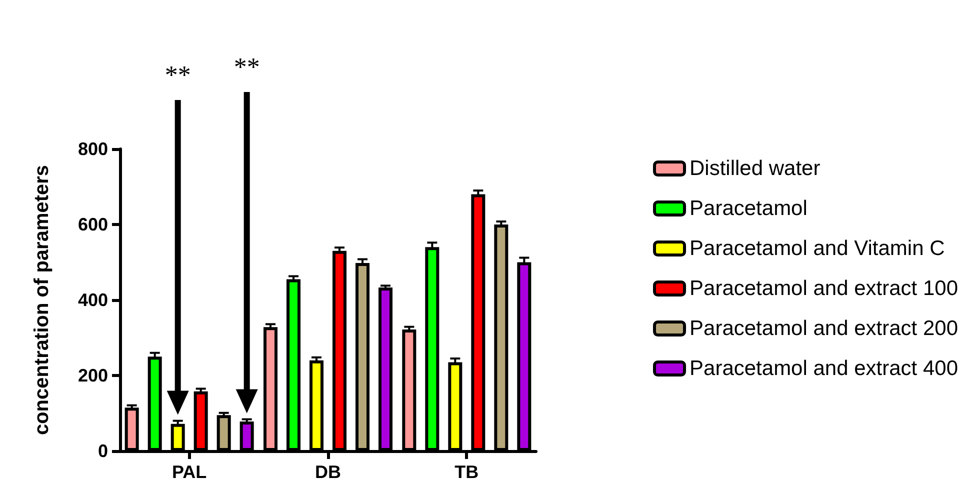 This screenshot has height=499, width=976. I want to click on y-axis-title: concentration of parameters, so click(42, 300).